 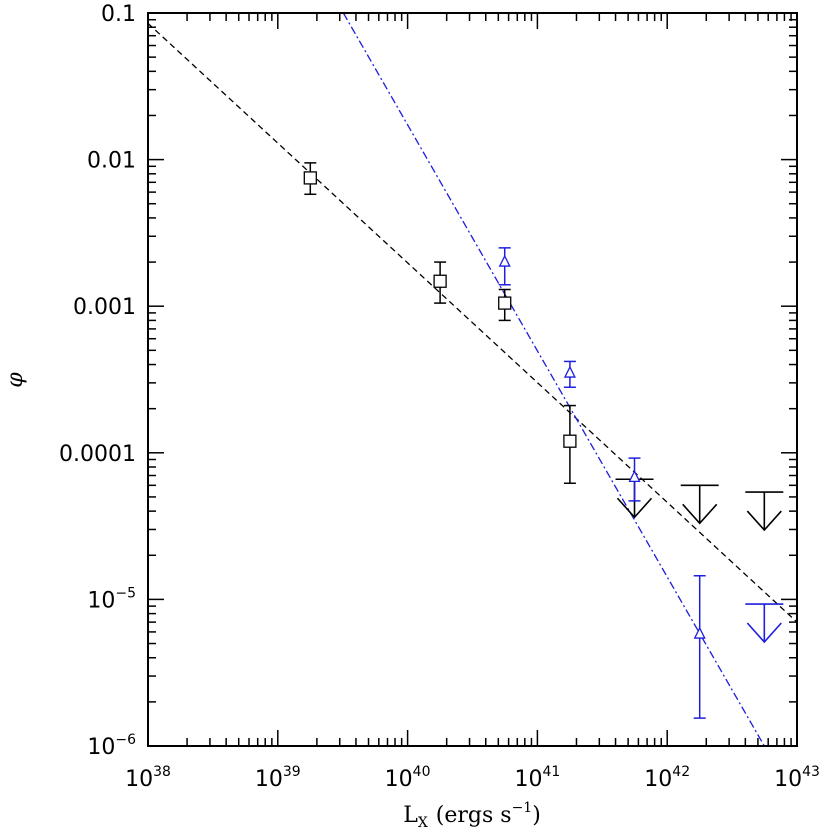 What do you see at coordinates (125, 593) in the screenshot?
I see `y-tick-label-exponent: −5` at bounding box center [125, 593].